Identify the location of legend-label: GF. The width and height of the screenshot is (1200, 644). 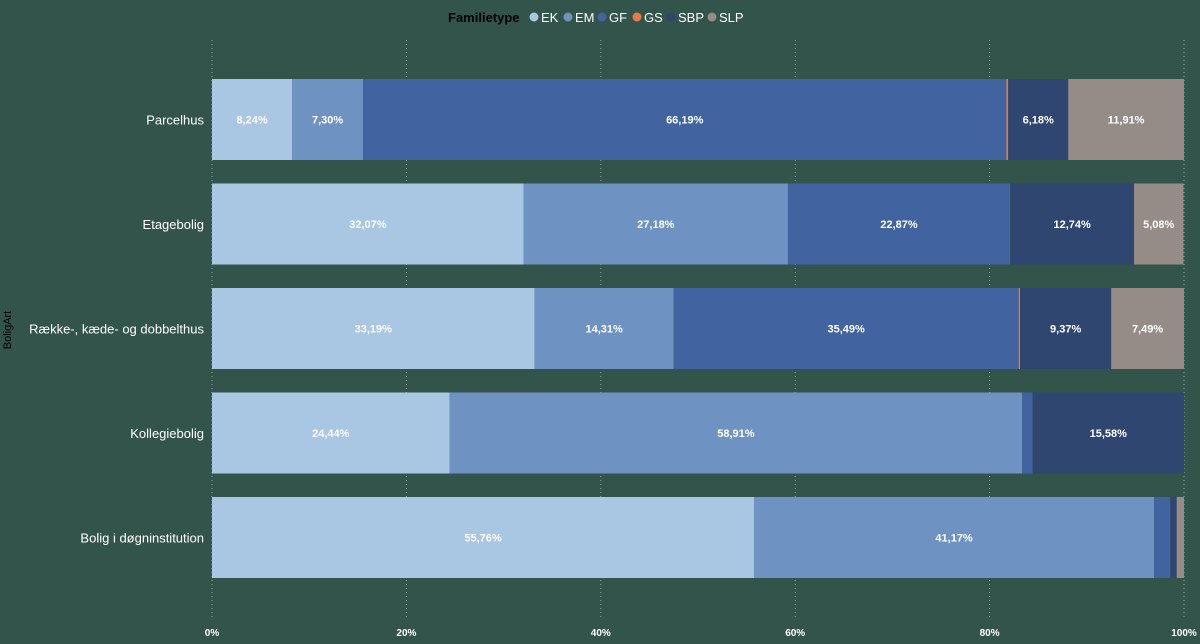
(618, 17).